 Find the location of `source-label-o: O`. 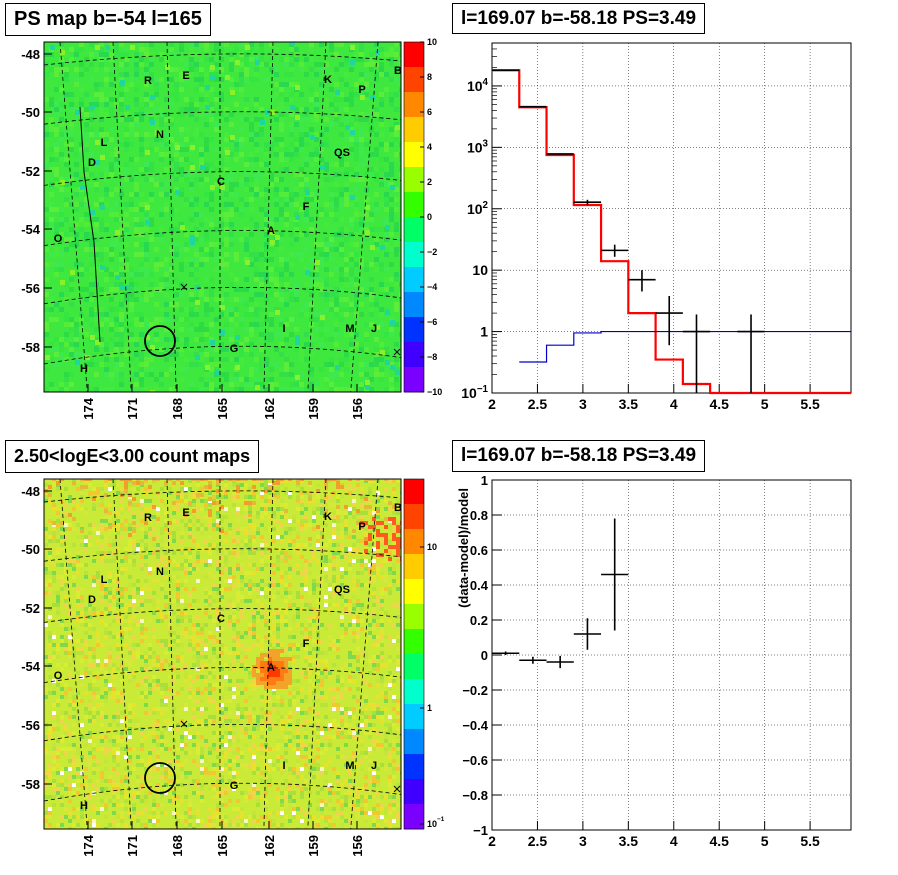

source-label-o: O is located at coordinates (58, 239).